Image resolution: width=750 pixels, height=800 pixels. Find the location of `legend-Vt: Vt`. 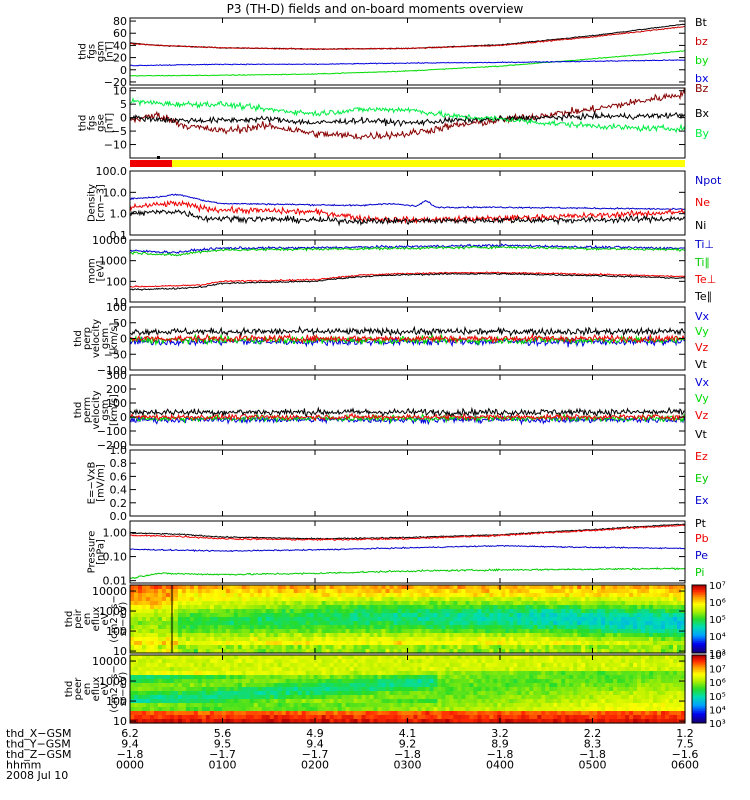

legend-Vt: Vt is located at coordinates (701, 364).